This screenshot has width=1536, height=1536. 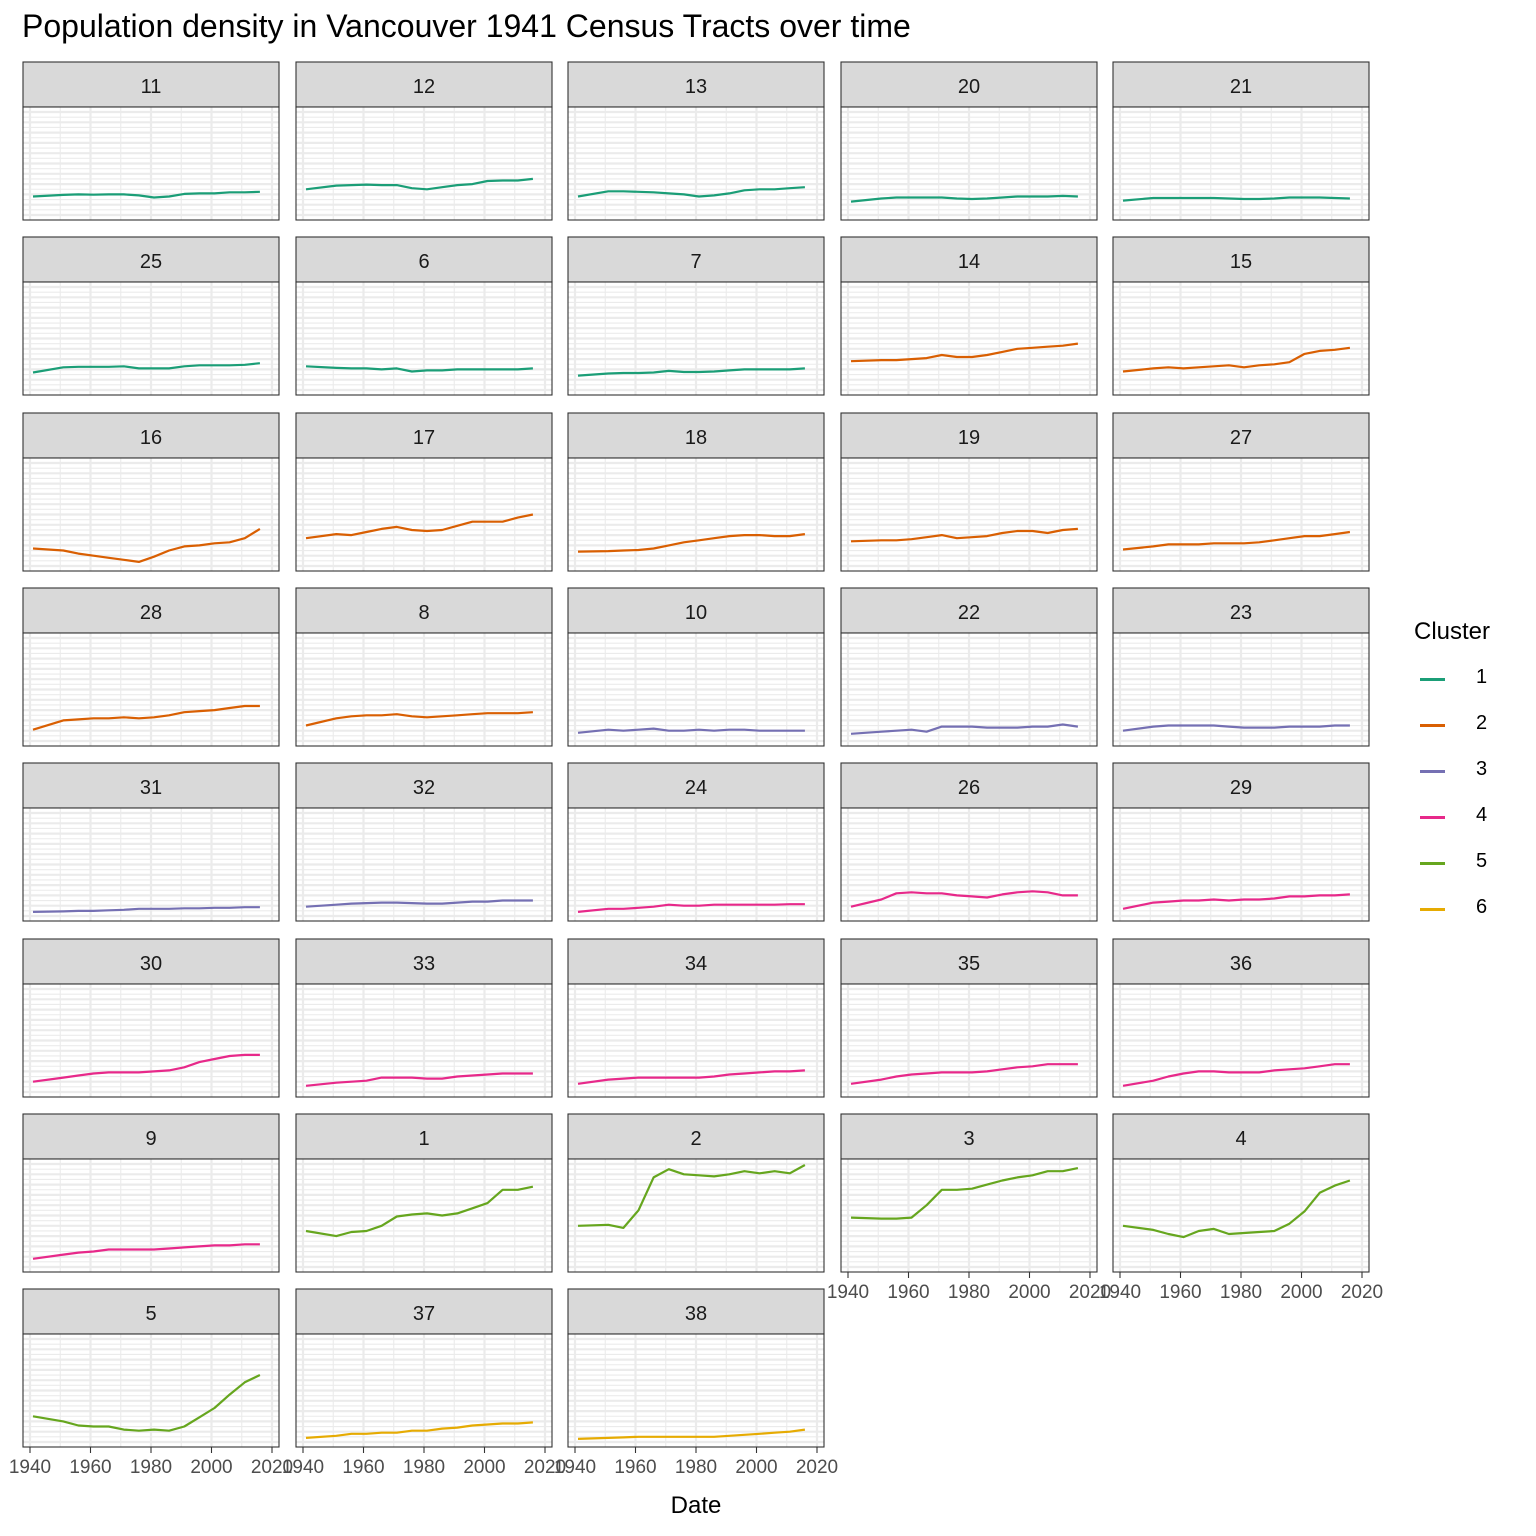 I want to click on panel-11: 11, so click(x=151, y=141).